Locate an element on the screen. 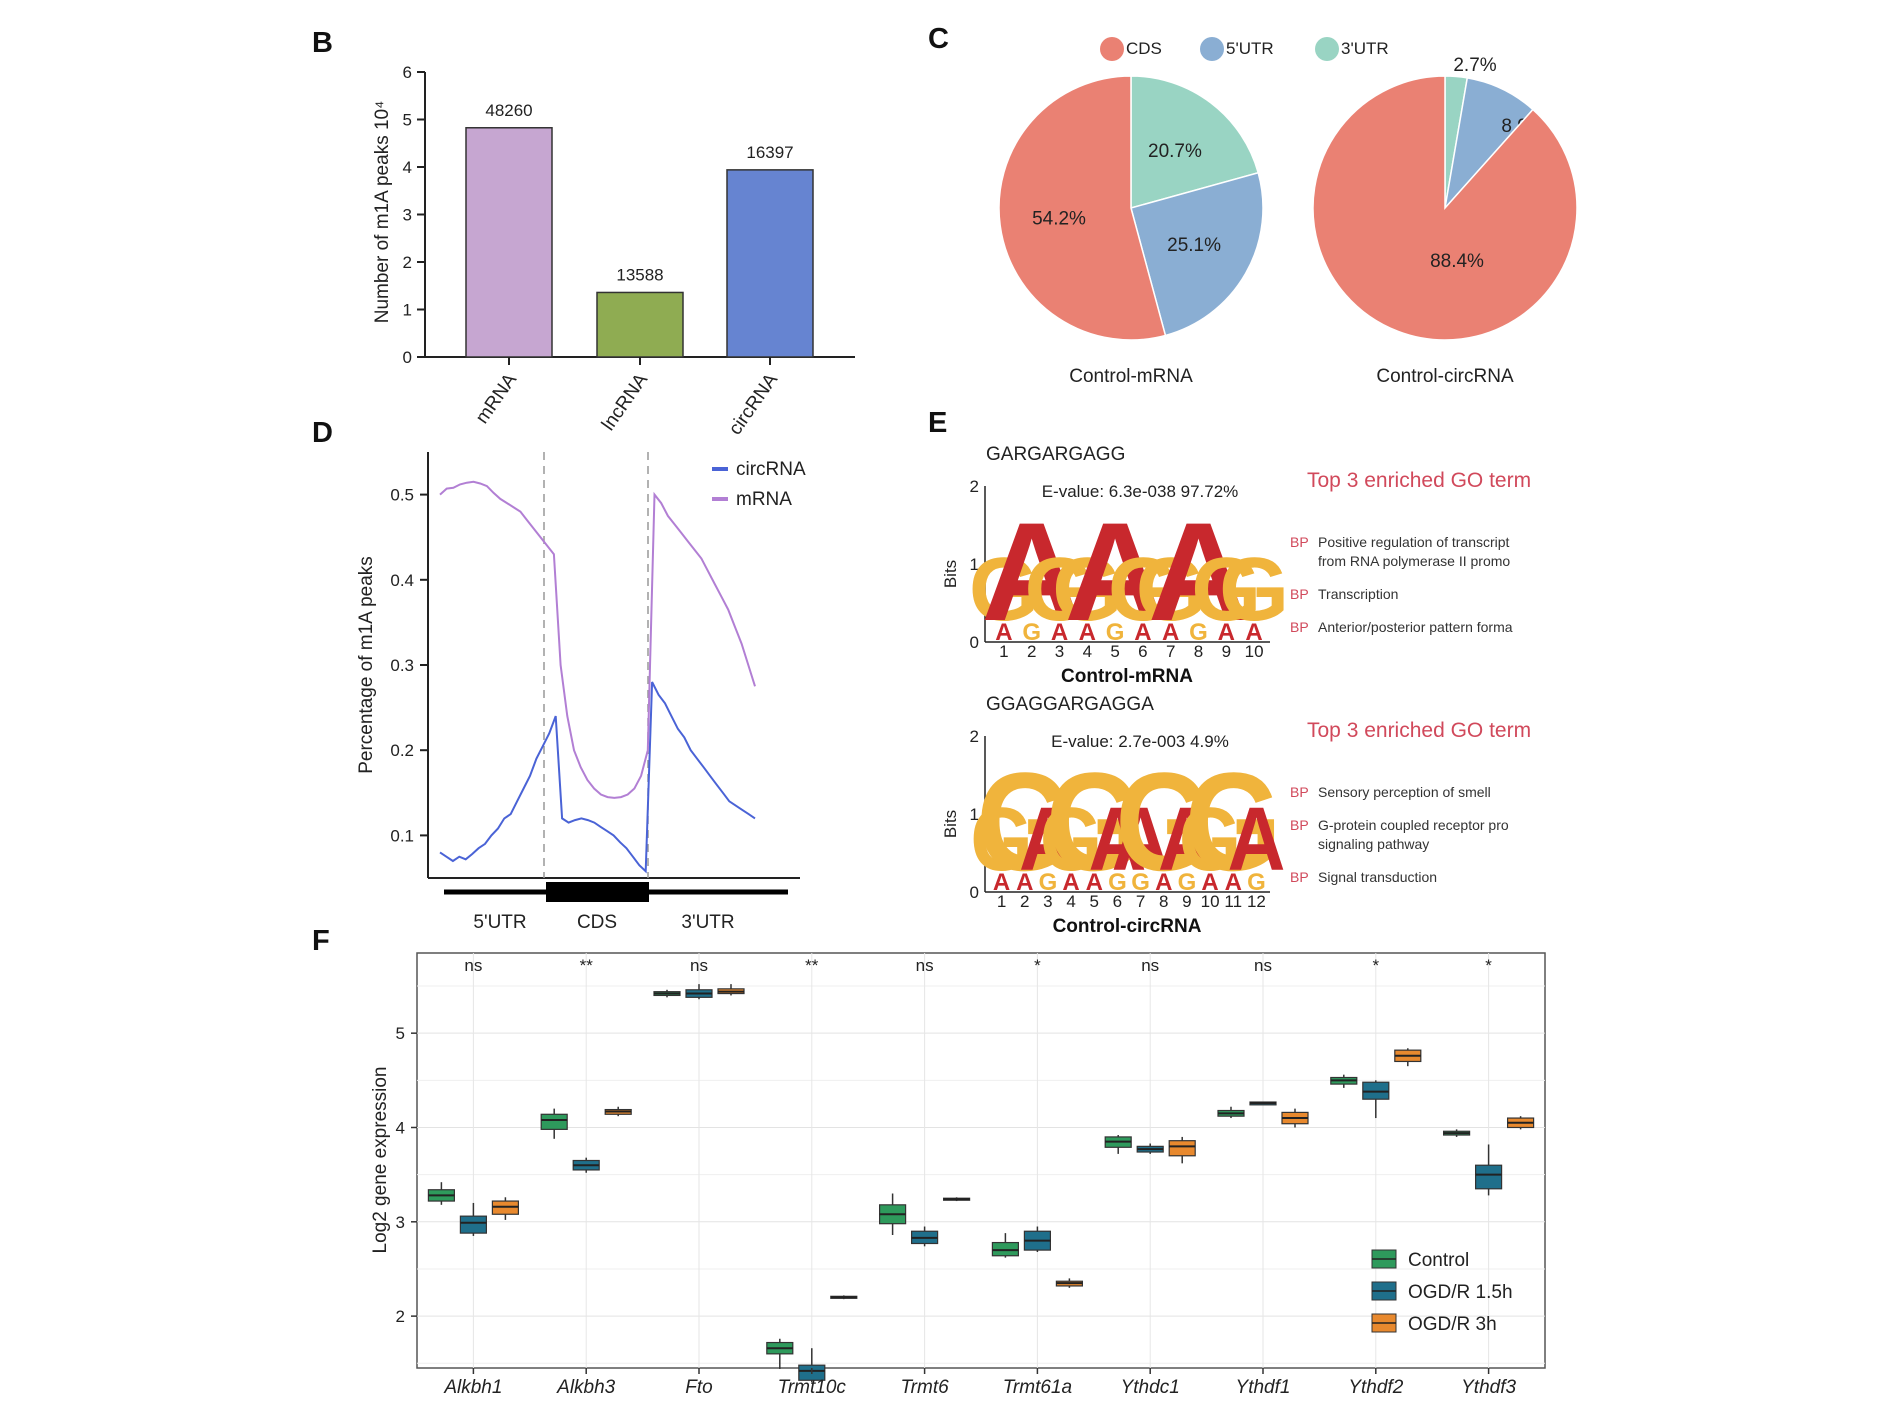  f-gene-label: Ythdc1 is located at coordinates (1150, 1387).